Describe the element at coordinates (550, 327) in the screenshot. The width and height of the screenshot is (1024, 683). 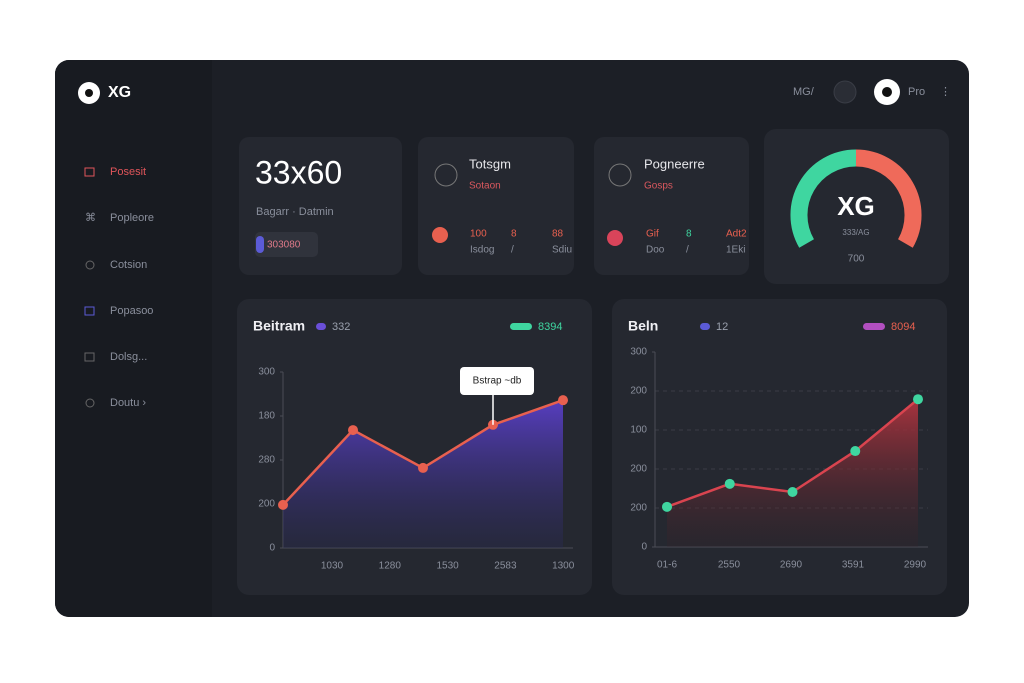
I see `legend-label: 8394` at that location.